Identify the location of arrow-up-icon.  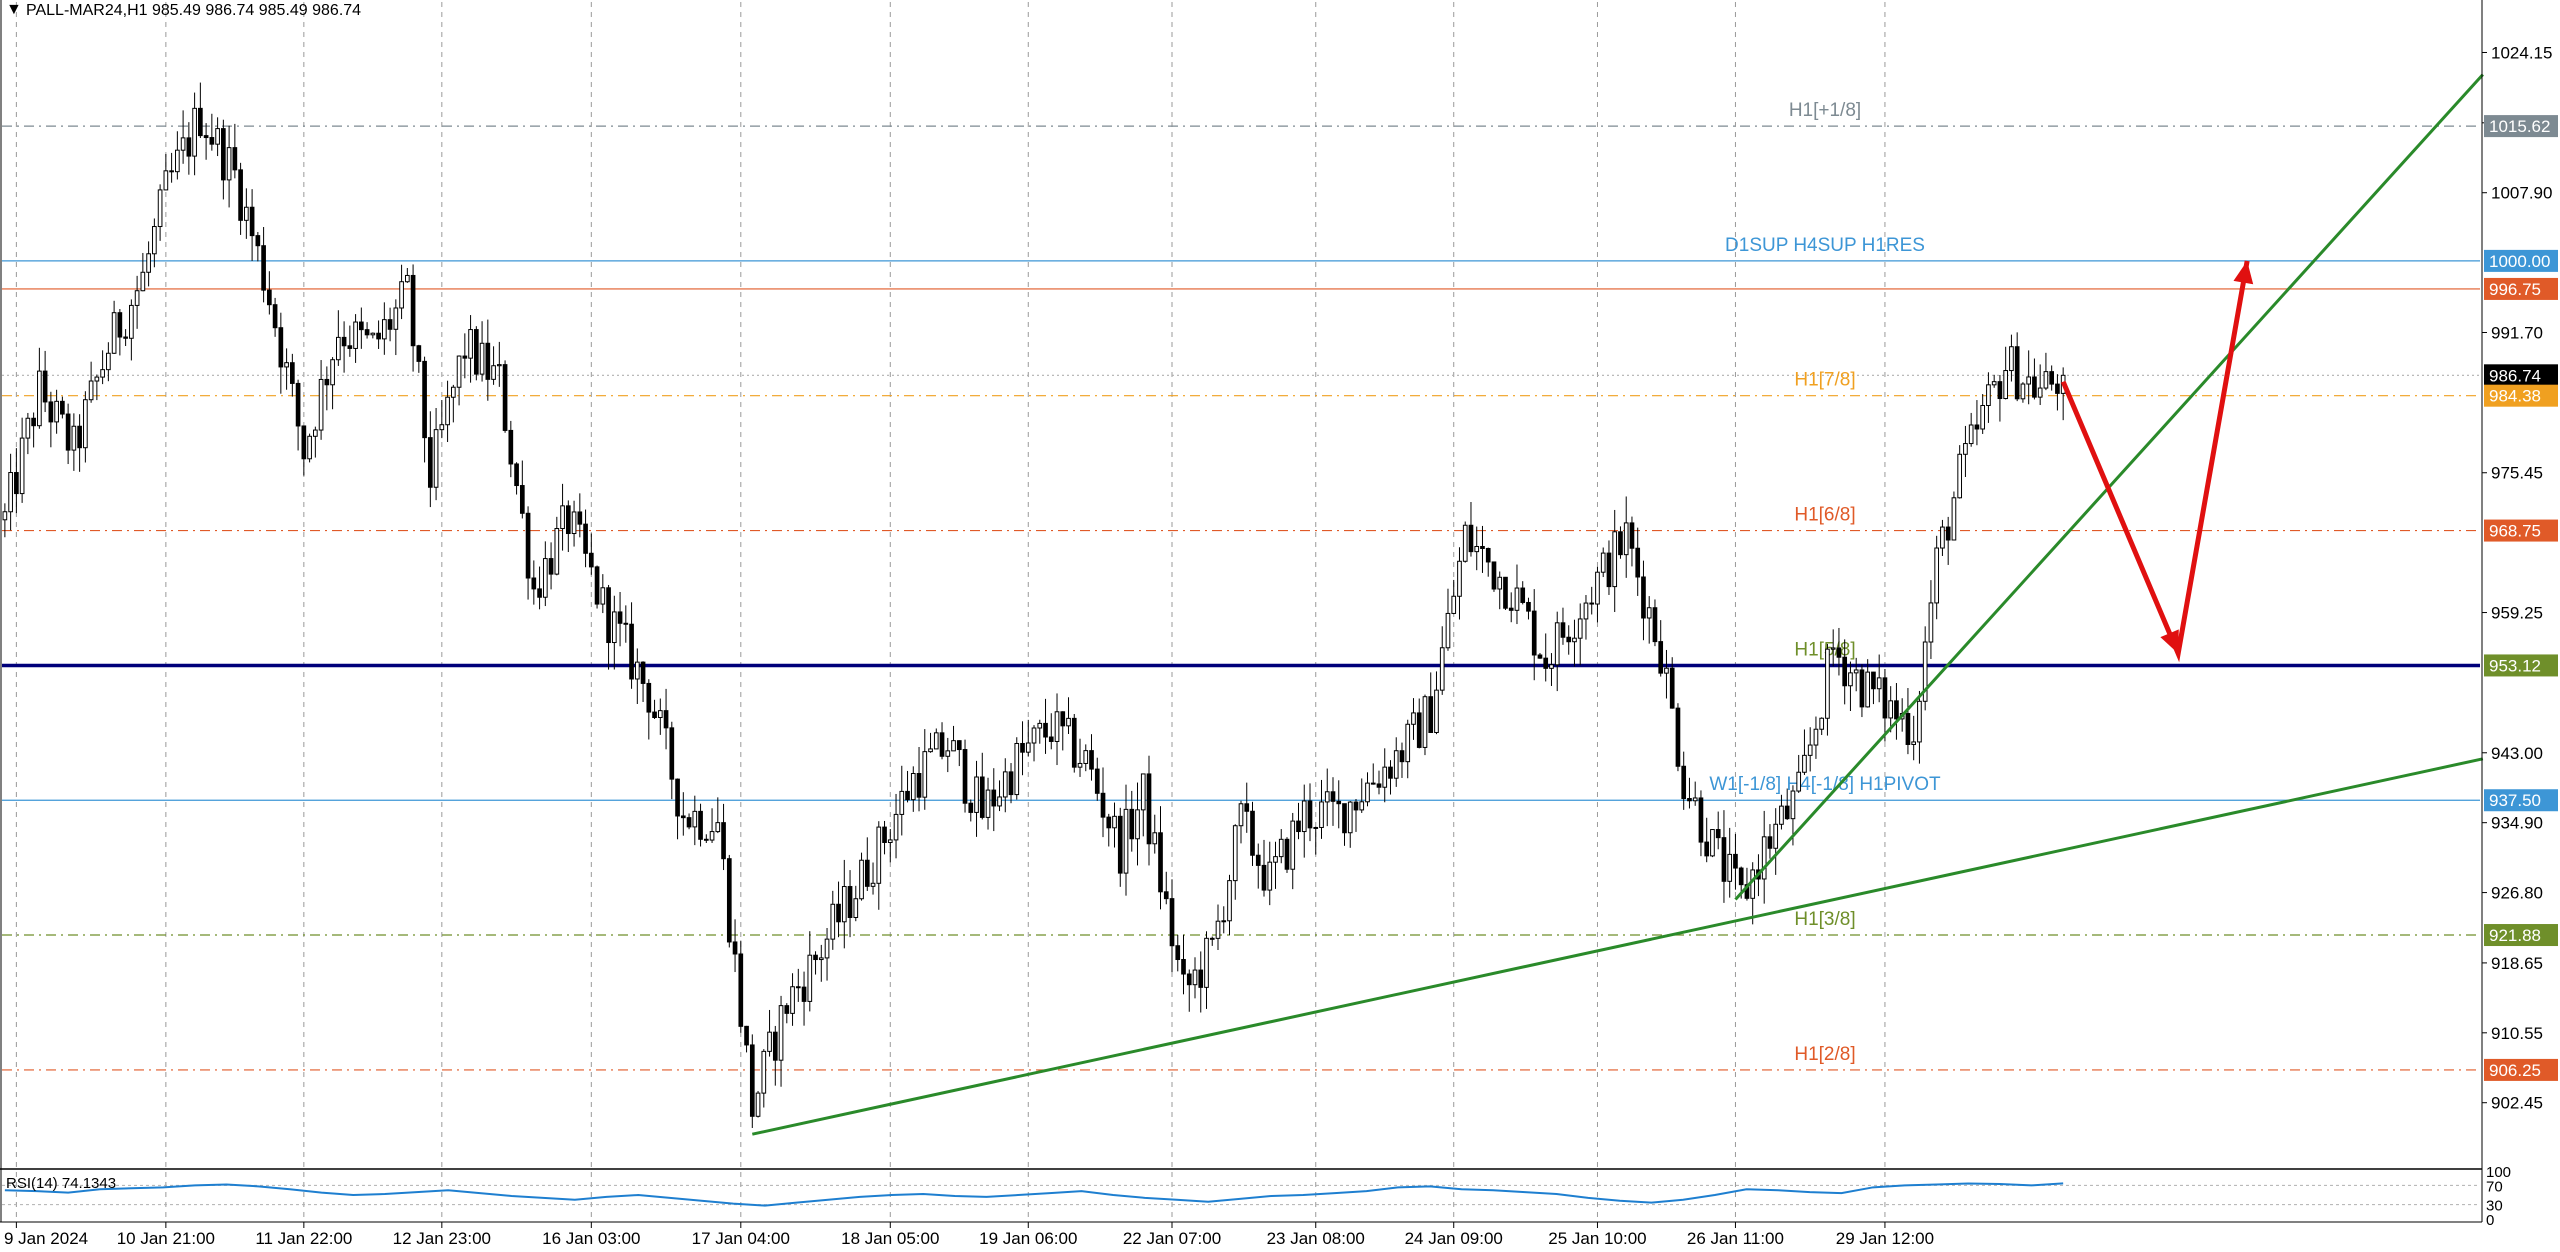
(2243, 272).